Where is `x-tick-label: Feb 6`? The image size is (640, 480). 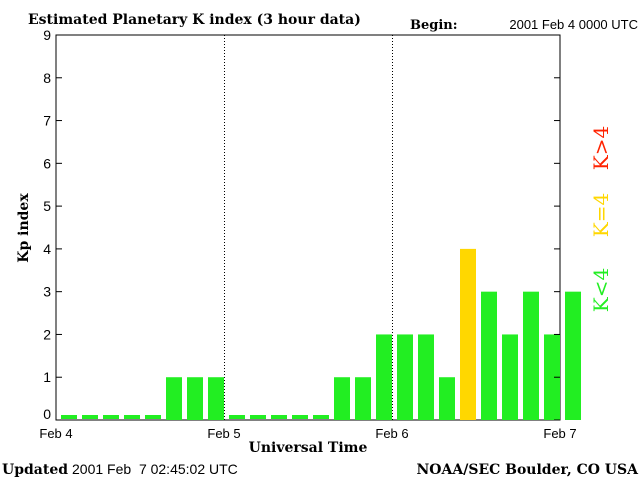 x-tick-label: Feb 6 is located at coordinates (391, 433).